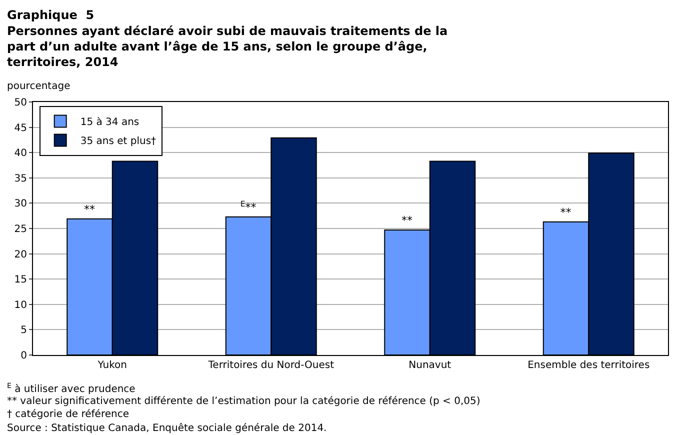 The height and width of the screenshot is (435, 676). What do you see at coordinates (118, 142) in the screenshot?
I see `legend-label: 35 ans et plus†` at bounding box center [118, 142].